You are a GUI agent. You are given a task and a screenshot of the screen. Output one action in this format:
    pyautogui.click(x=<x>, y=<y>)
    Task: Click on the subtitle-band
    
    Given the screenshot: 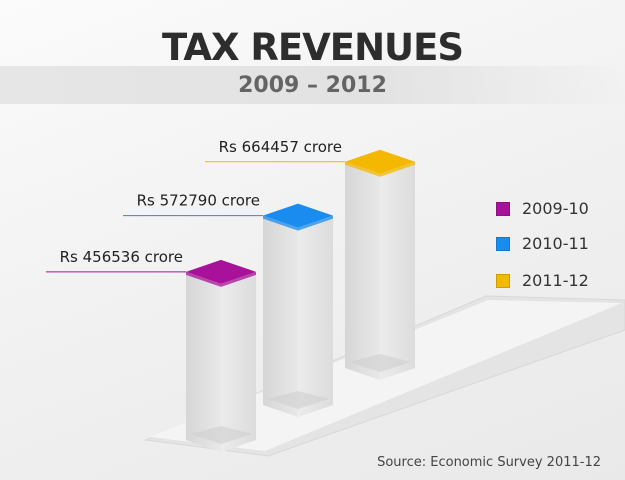 What is the action you would take?
    pyautogui.click(x=312, y=85)
    